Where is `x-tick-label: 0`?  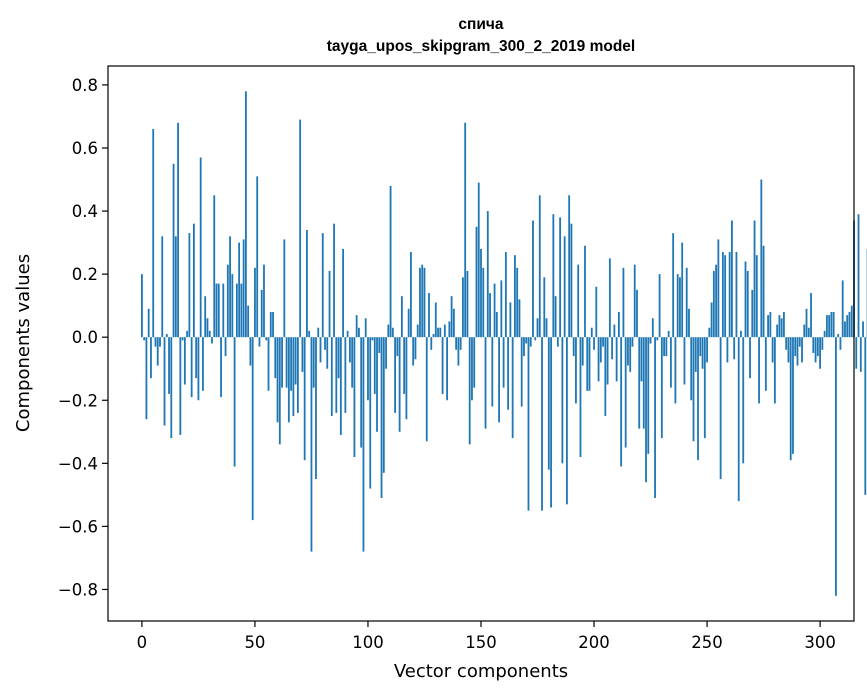
x-tick-label: 0 is located at coordinates (142, 642).